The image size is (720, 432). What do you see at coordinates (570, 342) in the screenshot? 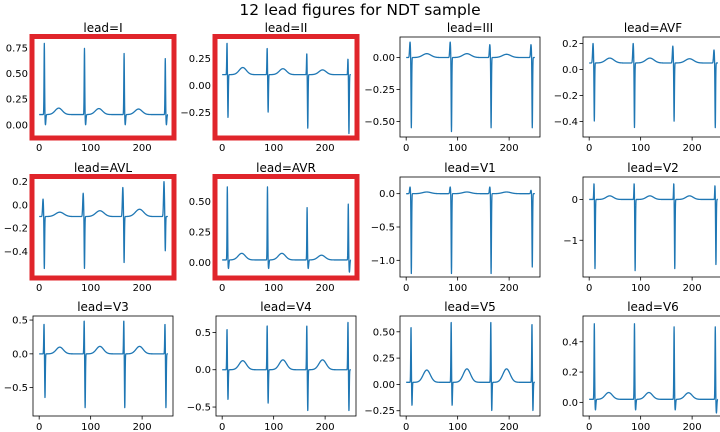
I see `y-tick-label: 0.4` at bounding box center [570, 342].